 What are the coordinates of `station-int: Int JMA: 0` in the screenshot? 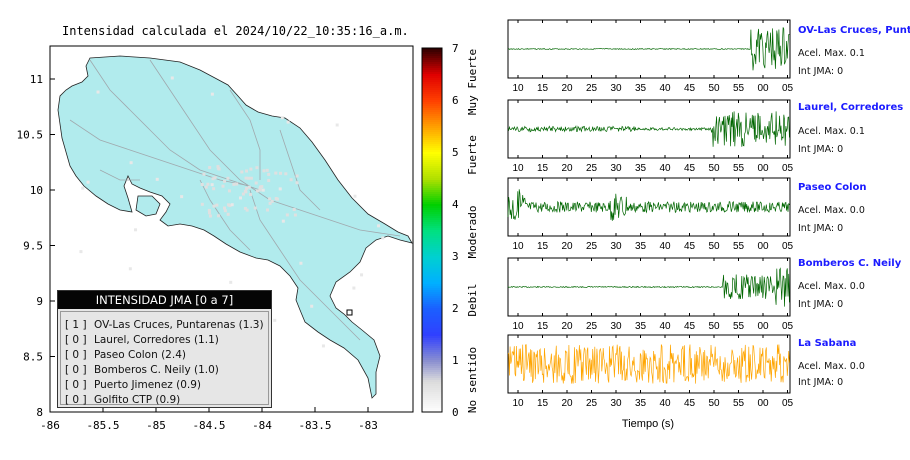 It's located at (821, 304).